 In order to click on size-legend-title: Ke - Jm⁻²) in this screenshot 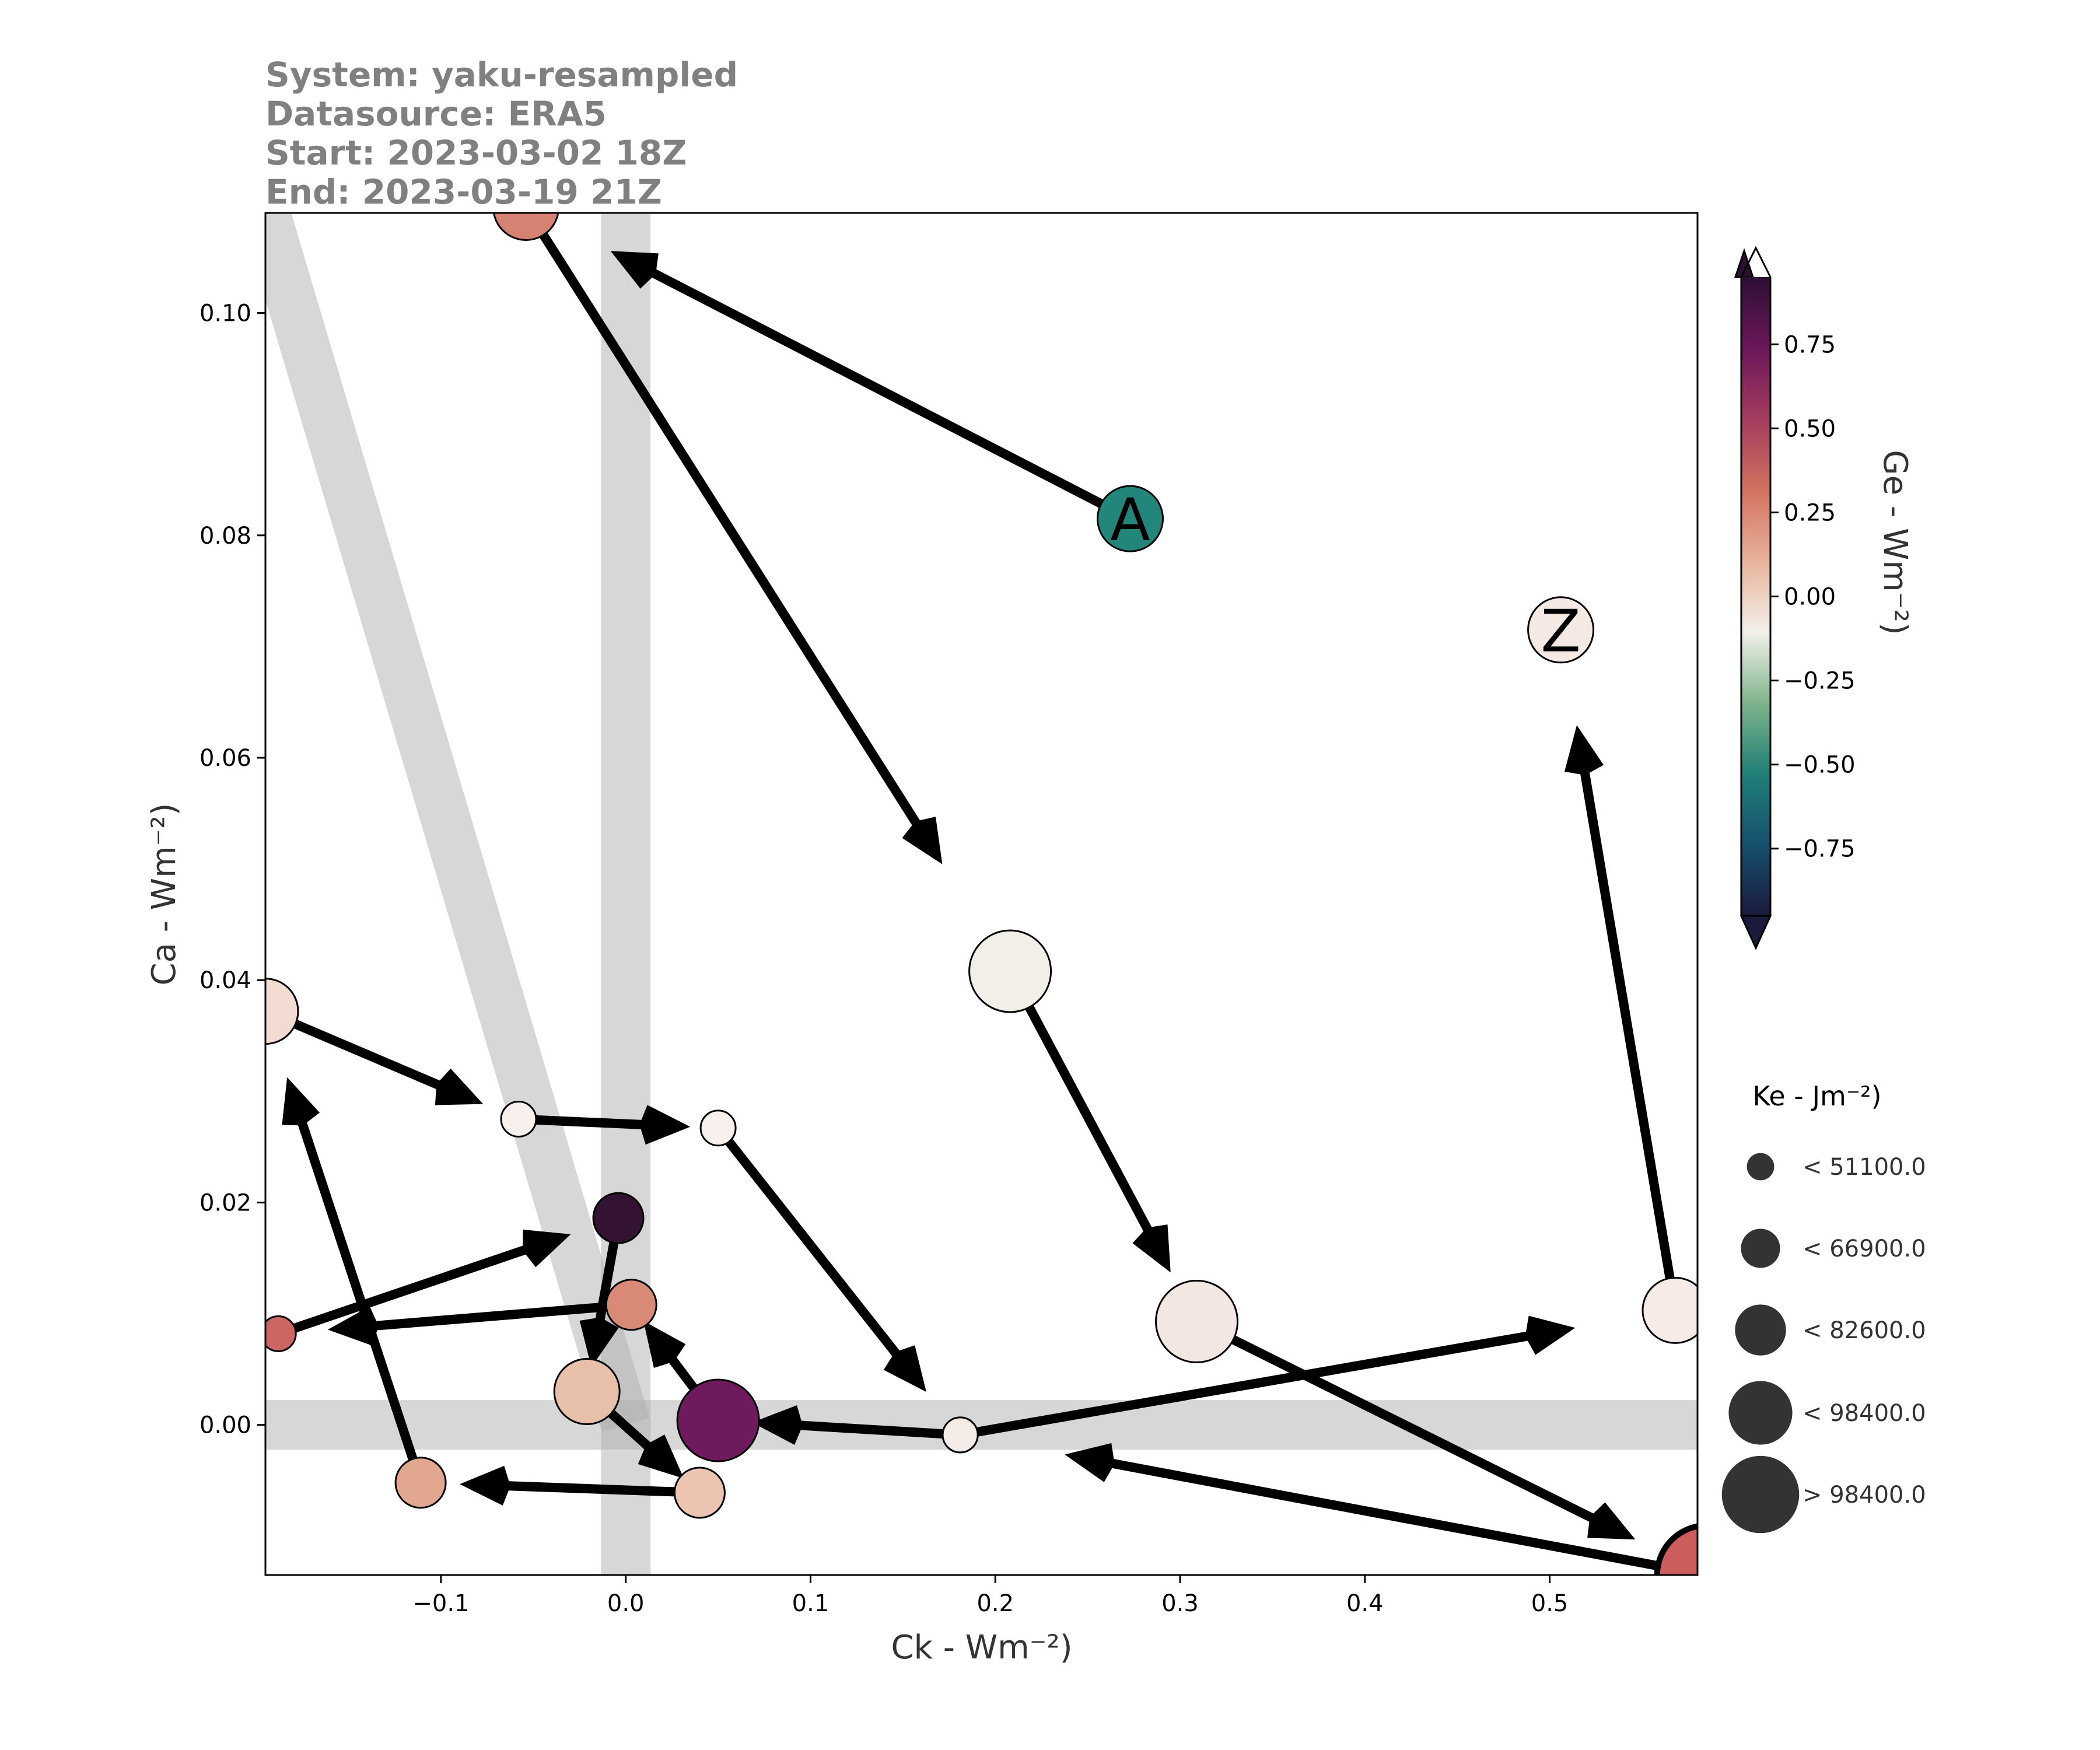, I will do `click(1817, 1096)`.